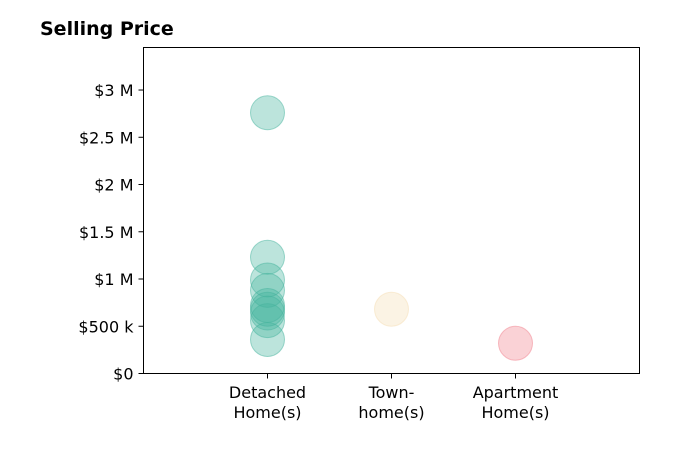 Image resolution: width=679 pixels, height=462 pixels. I want to click on chart-title: Selling Price, so click(107, 29).